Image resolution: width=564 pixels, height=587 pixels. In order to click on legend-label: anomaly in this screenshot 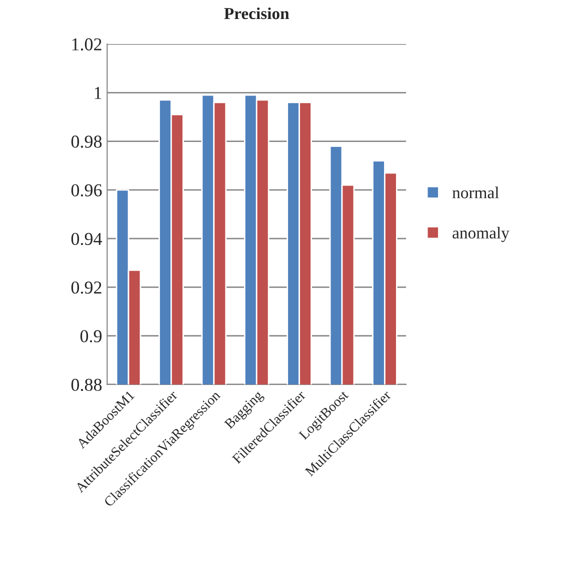, I will do `click(481, 234)`.